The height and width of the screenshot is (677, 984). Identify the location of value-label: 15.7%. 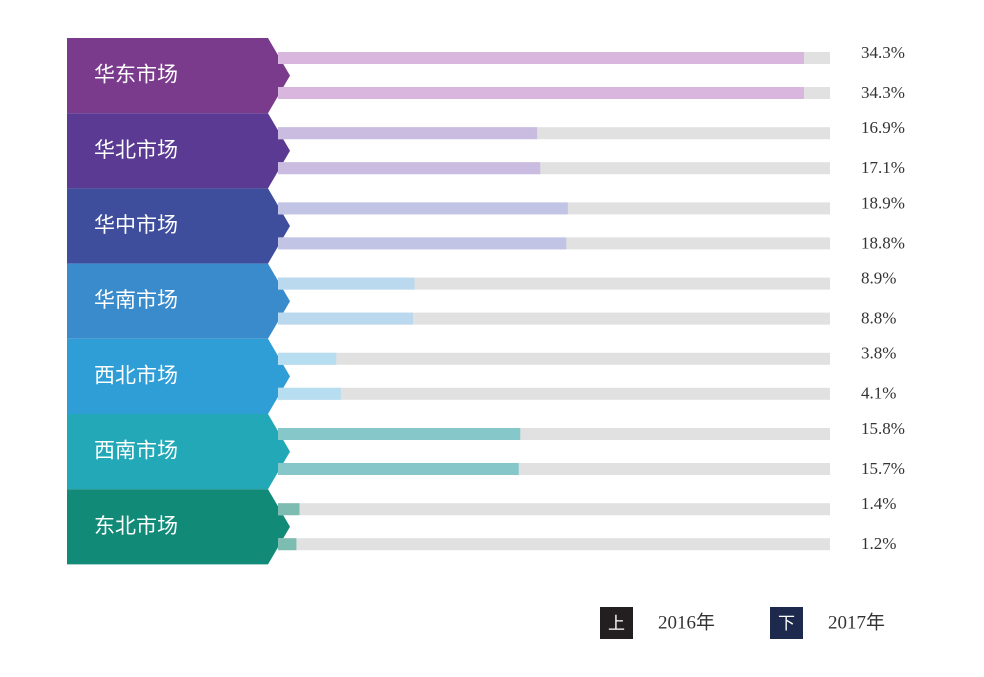
(883, 468).